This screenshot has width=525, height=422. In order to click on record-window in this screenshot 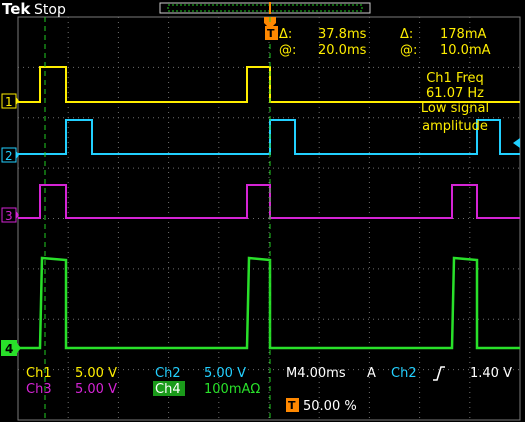, I will do `click(265, 8)`.